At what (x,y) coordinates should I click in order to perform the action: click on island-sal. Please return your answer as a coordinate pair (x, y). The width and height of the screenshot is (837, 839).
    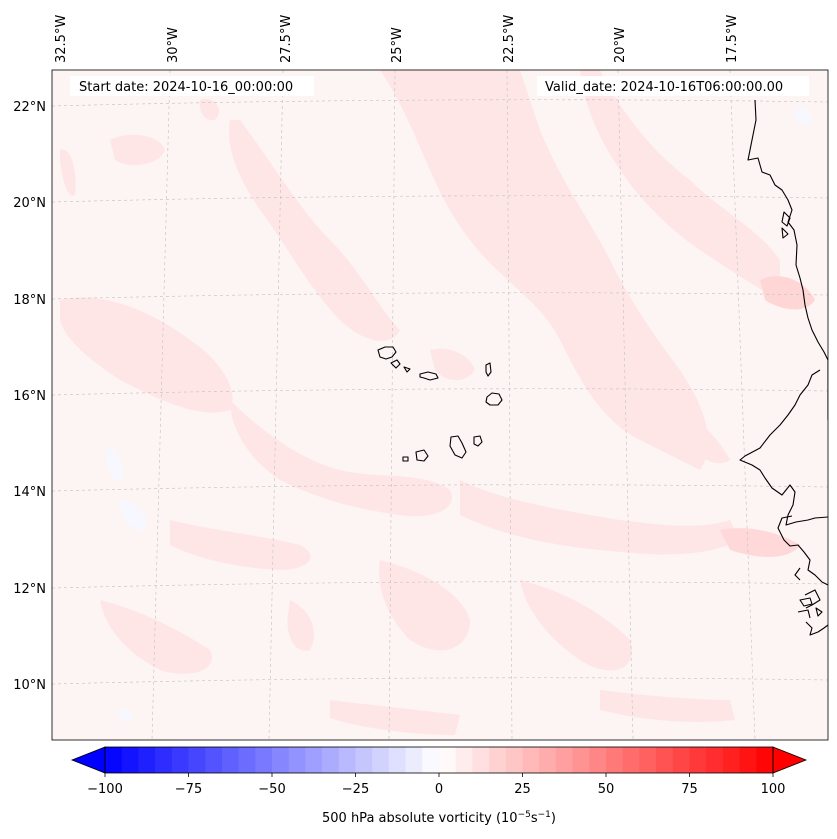
    Looking at the image, I should click on (488, 369).